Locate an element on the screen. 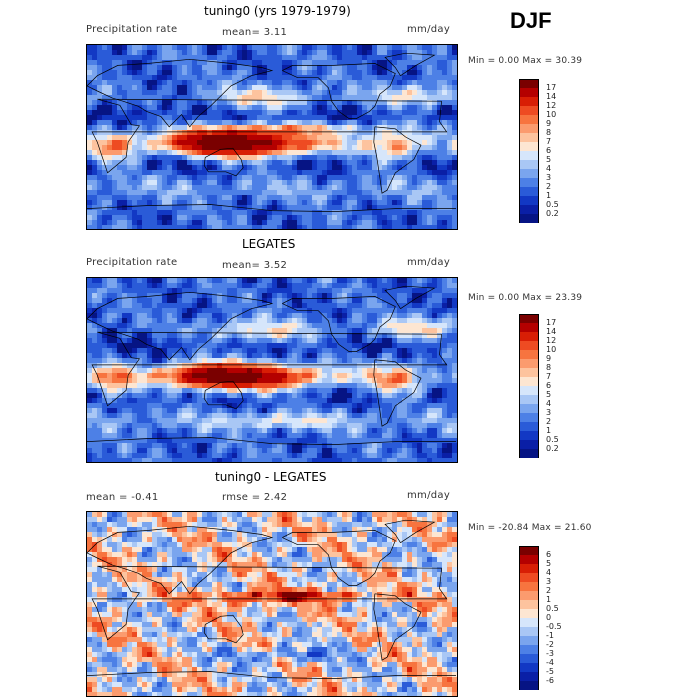 The width and height of the screenshot is (700, 700). panel-3-mean: mean = -0.41 is located at coordinates (122, 497).